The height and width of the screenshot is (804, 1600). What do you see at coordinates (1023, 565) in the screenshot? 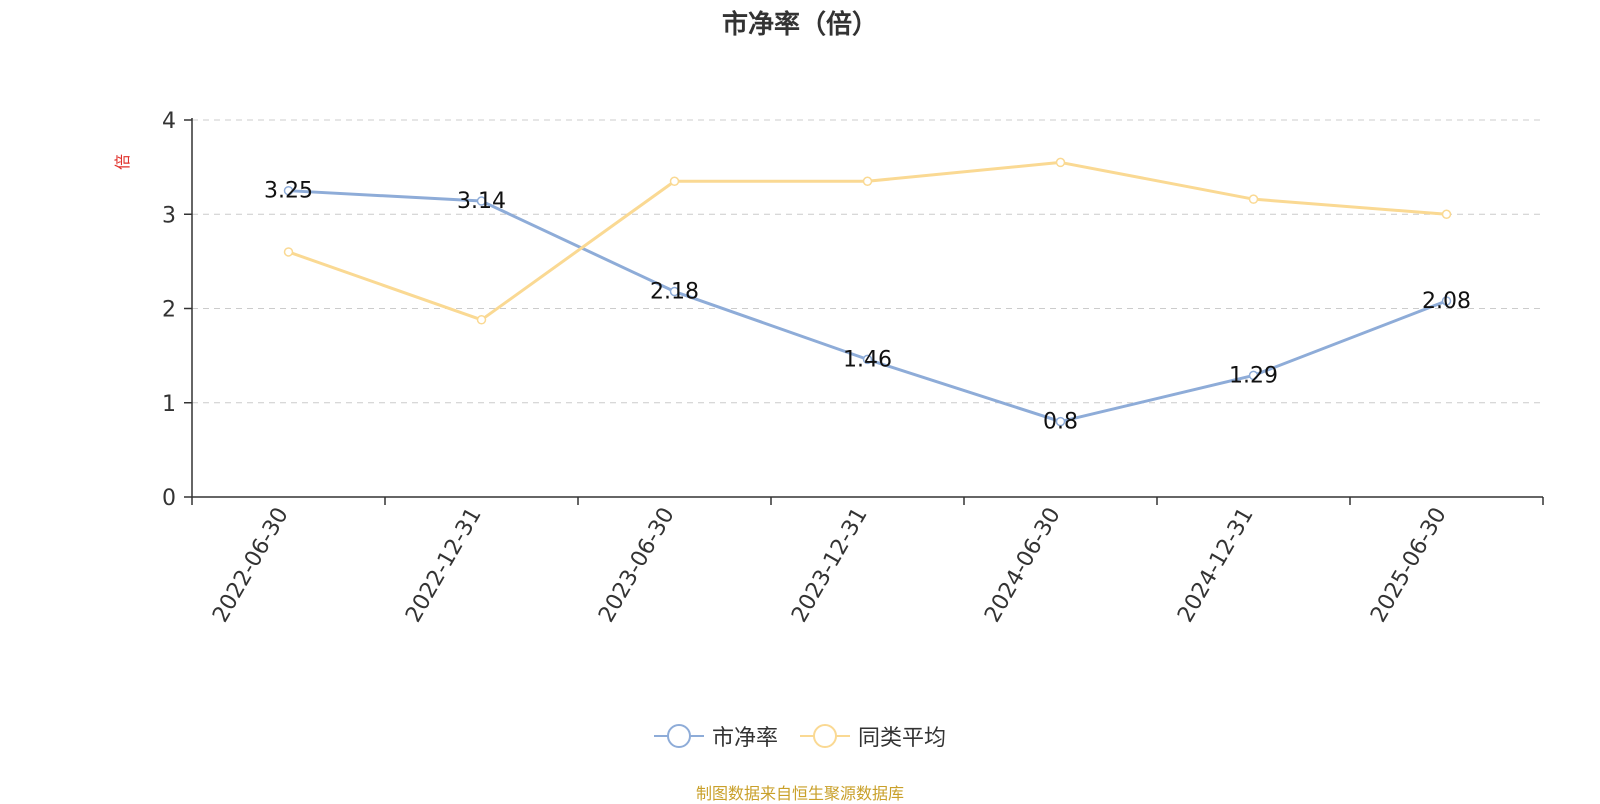
I see `x-tick-label: 2024-06-30` at bounding box center [1023, 565].